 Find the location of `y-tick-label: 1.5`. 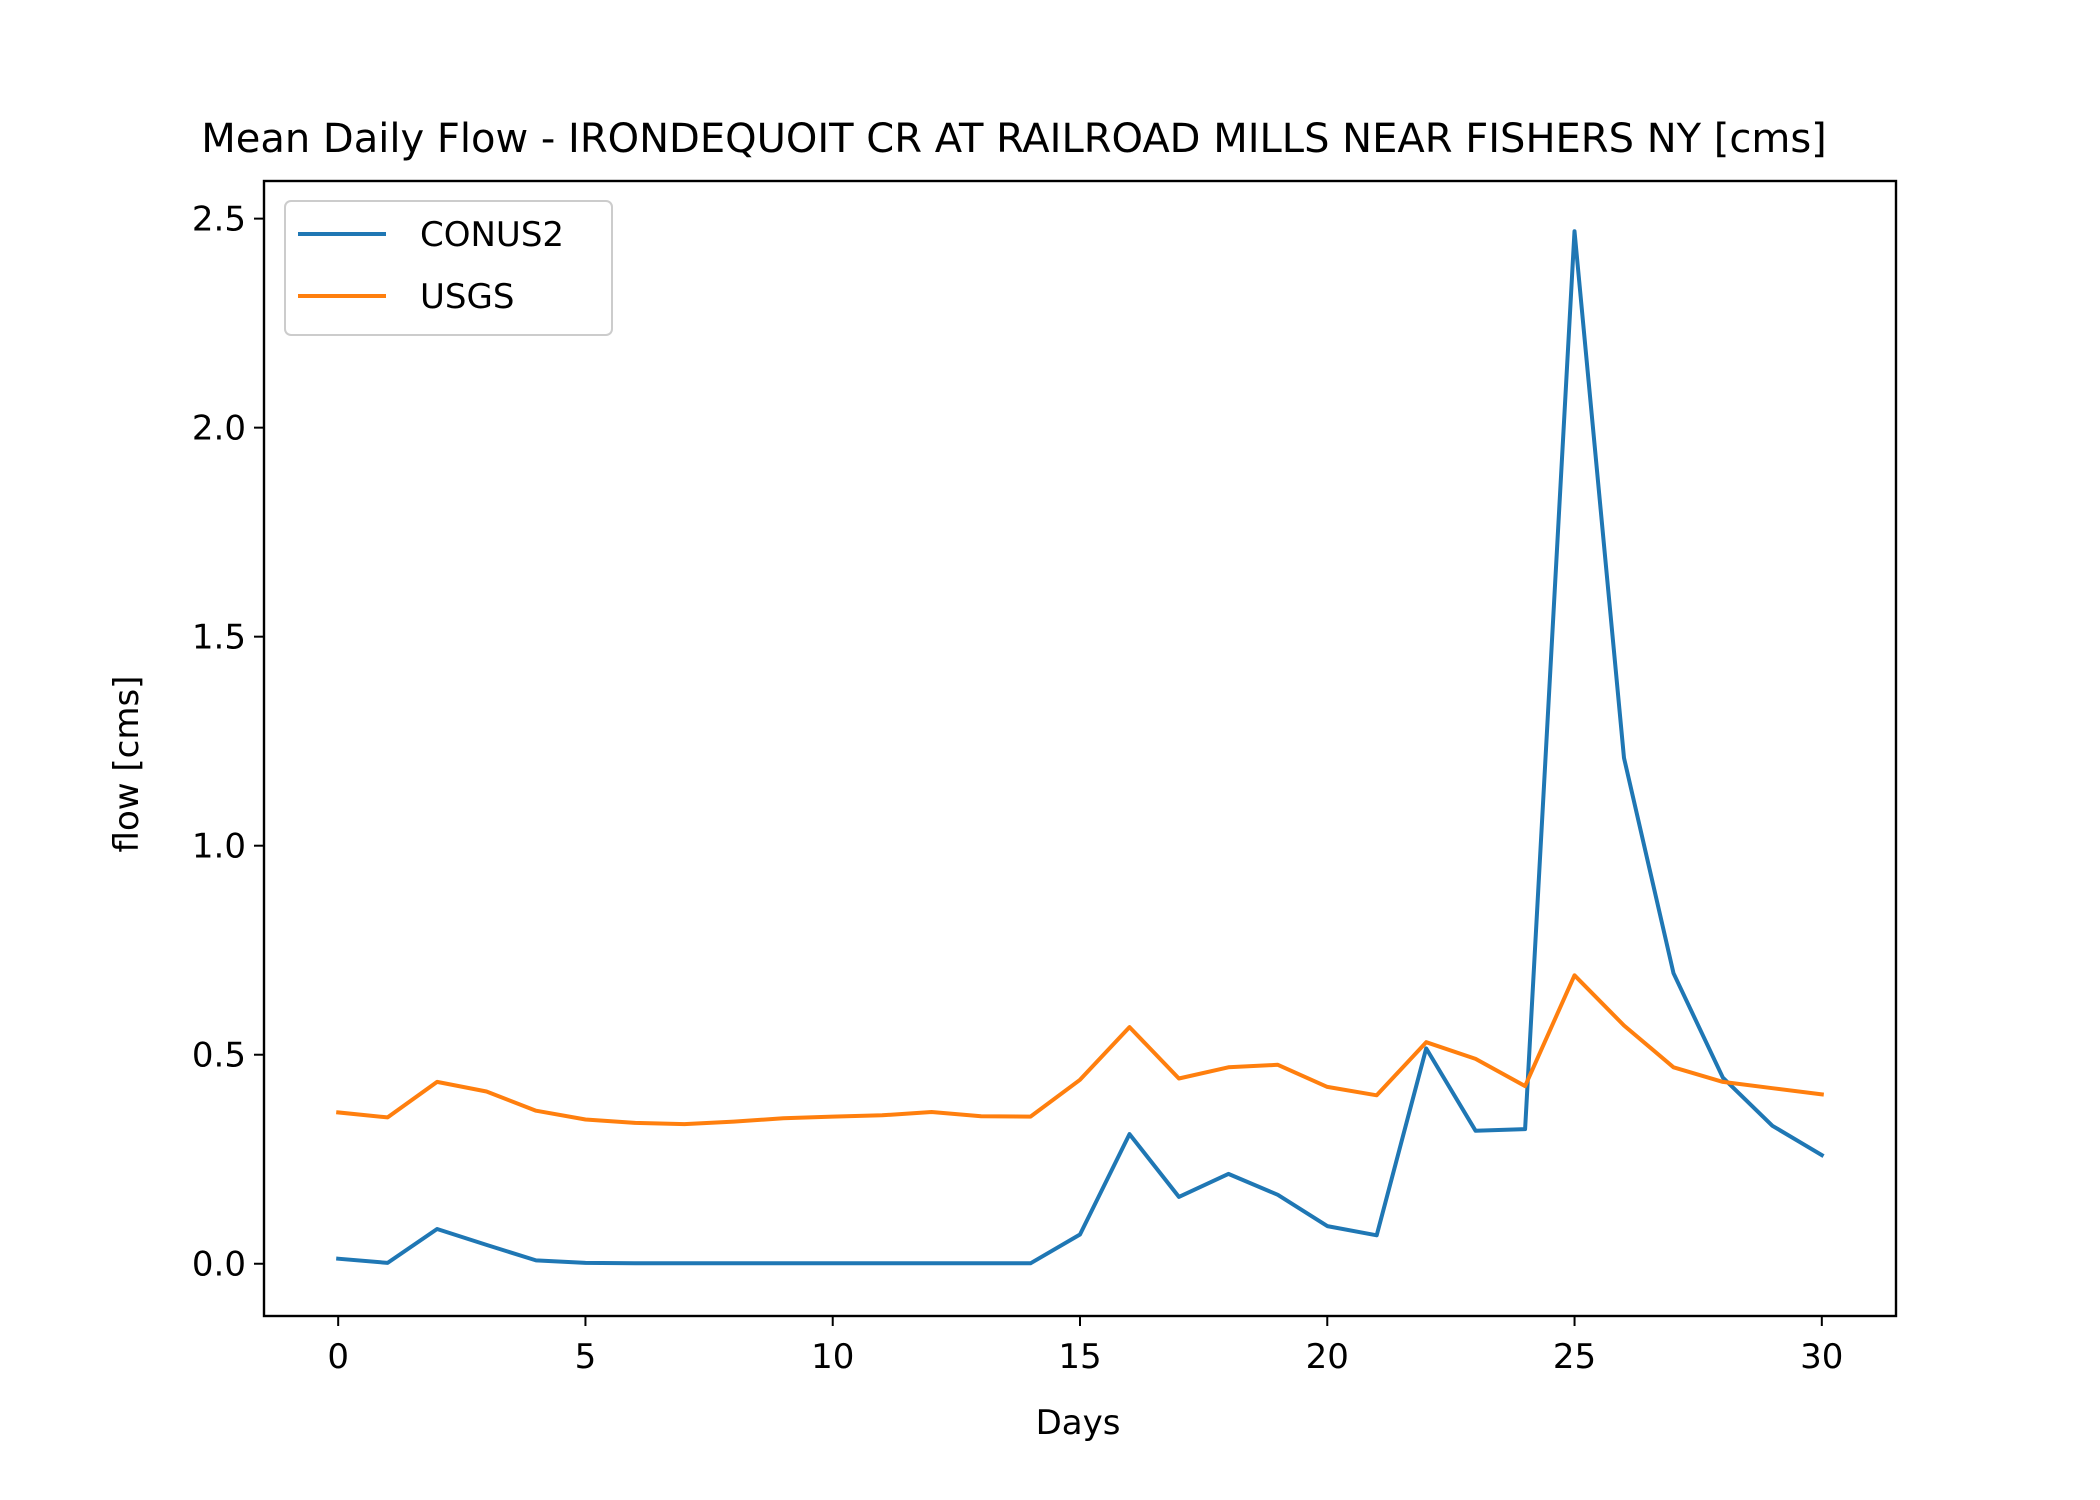

y-tick-label: 1.5 is located at coordinates (219, 638).